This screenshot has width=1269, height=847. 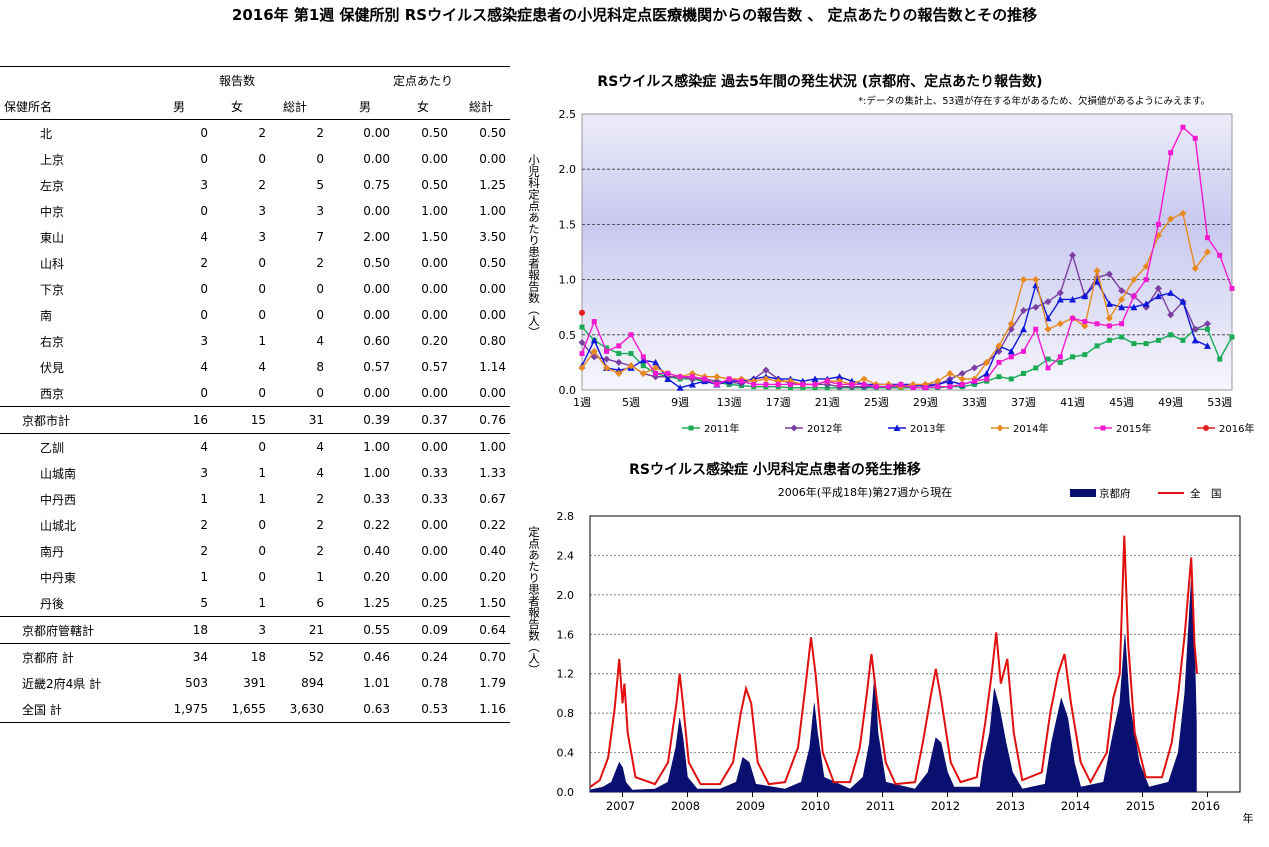 I want to click on total-per-cell: 0.64, so click(x=481, y=630).